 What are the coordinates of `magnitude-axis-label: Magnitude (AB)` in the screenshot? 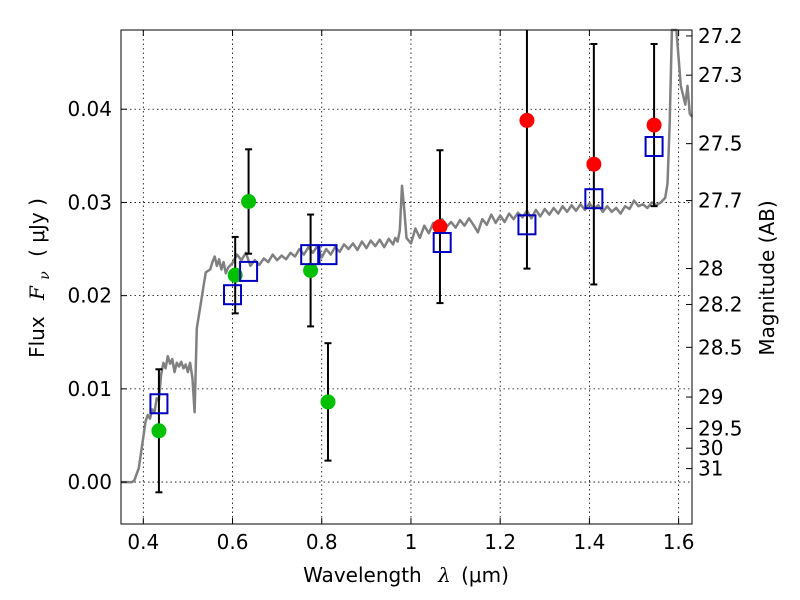 It's located at (767, 277).